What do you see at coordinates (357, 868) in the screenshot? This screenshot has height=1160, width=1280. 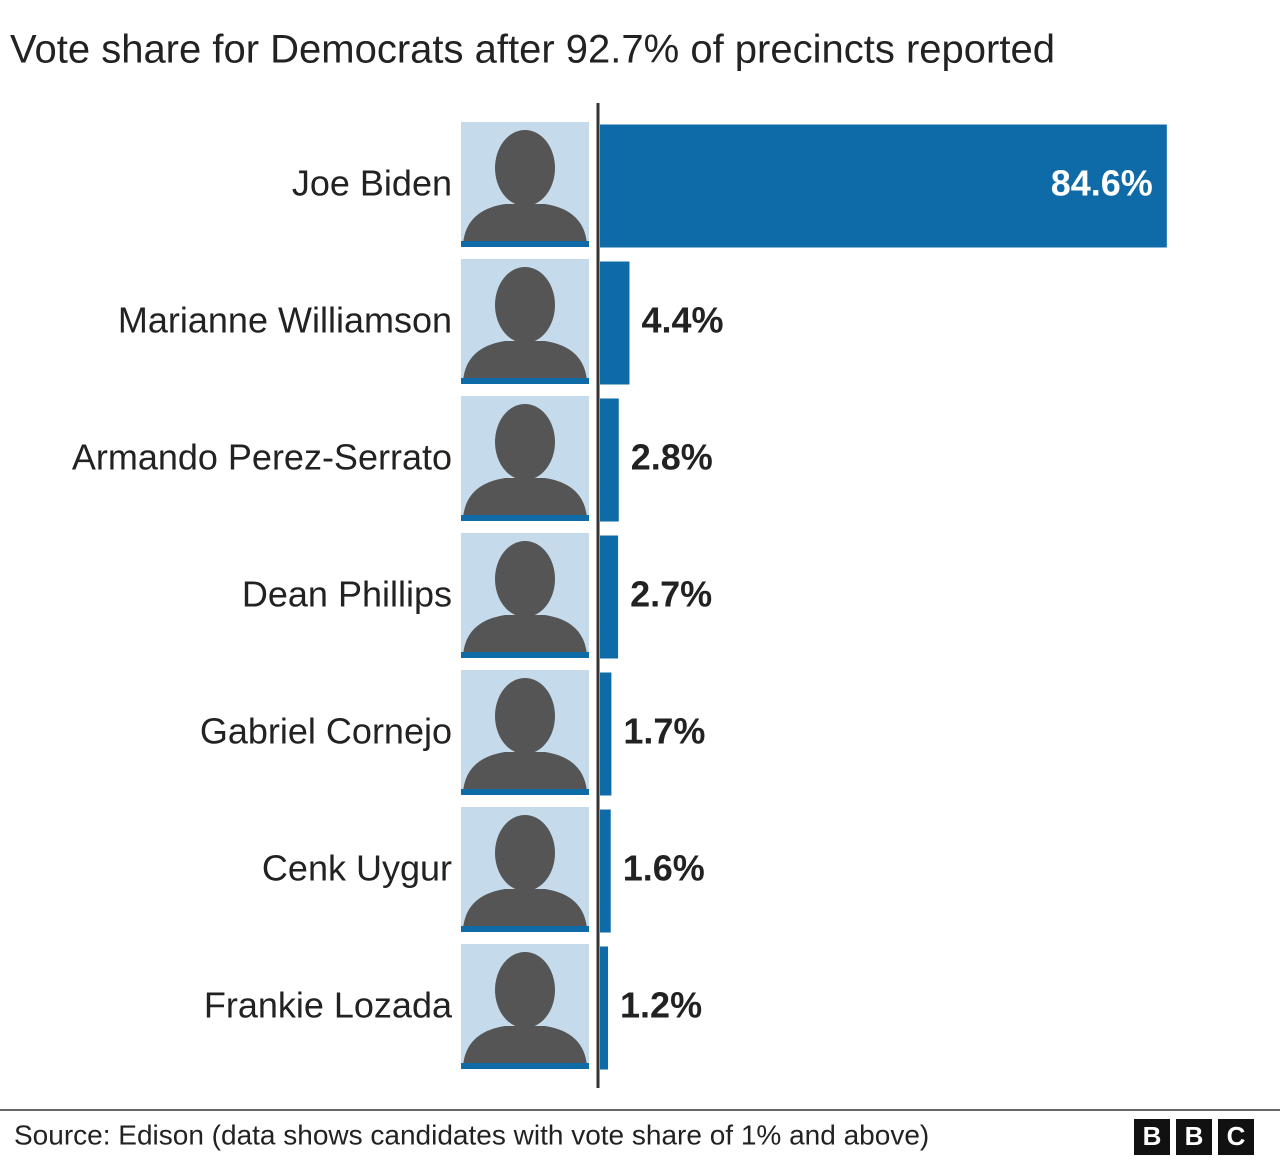 I see `category-label: Cenk Uygur` at bounding box center [357, 868].